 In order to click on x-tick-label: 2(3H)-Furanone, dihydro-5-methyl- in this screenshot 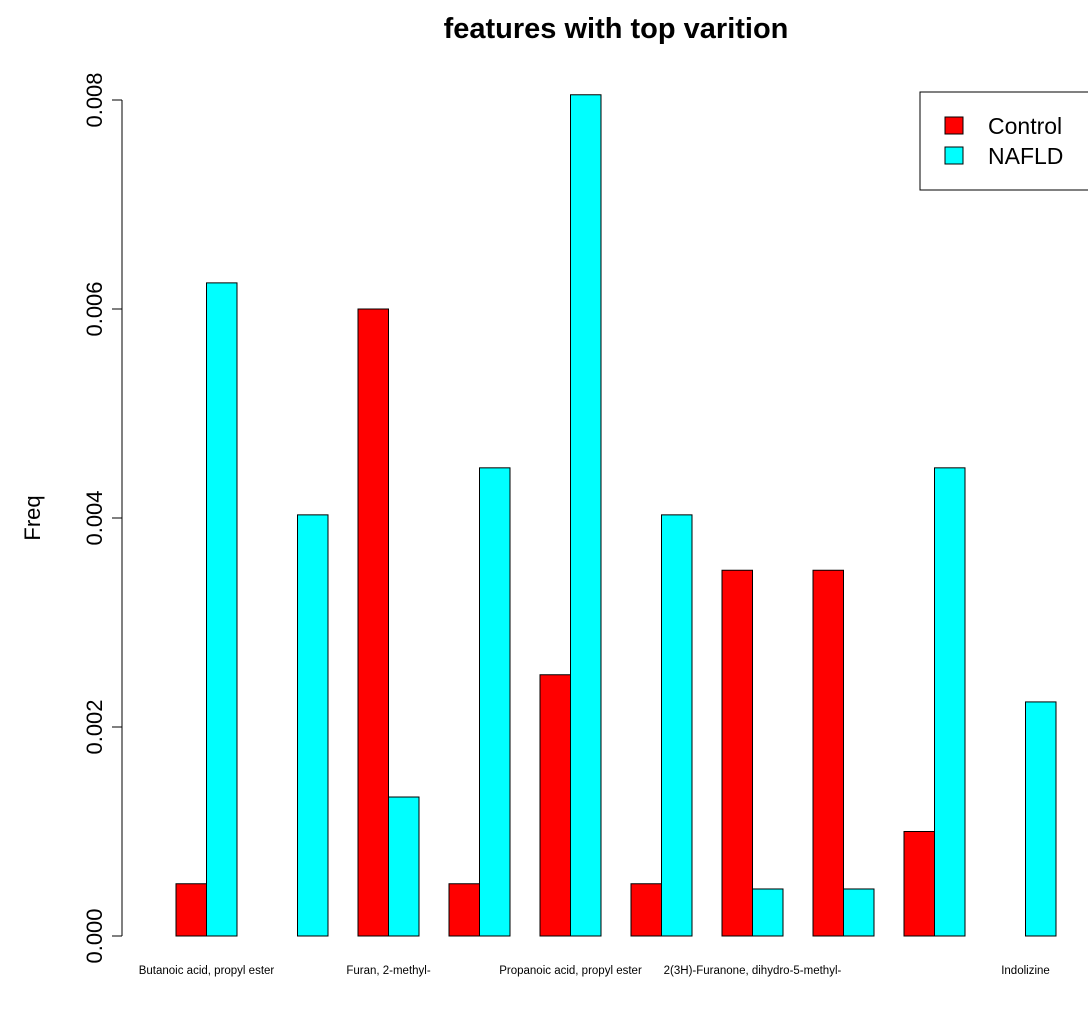, I will do `click(753, 971)`.